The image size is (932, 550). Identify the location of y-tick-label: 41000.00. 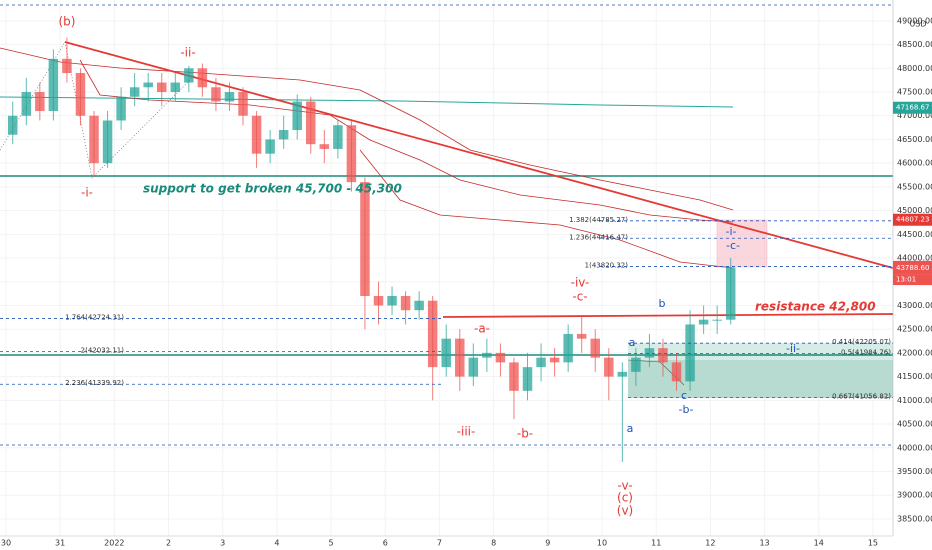
(914, 400).